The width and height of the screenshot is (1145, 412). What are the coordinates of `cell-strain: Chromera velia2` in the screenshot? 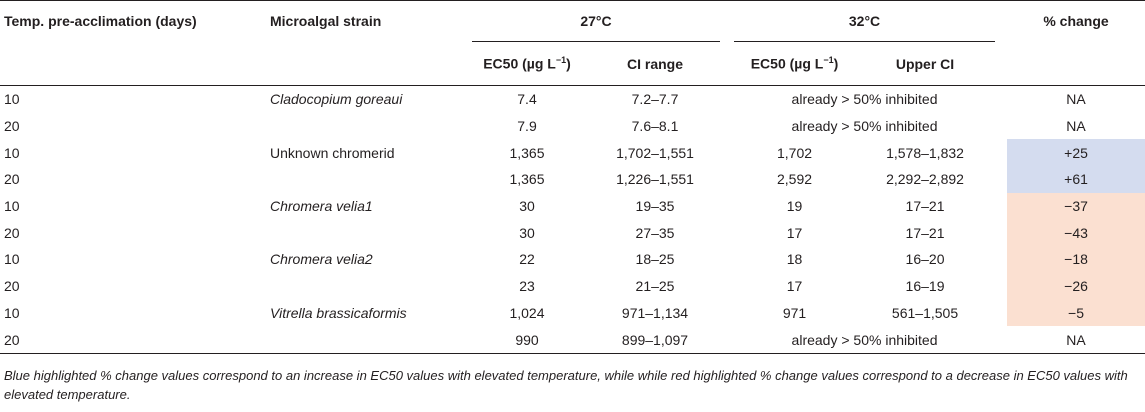 It's located at (321, 259).